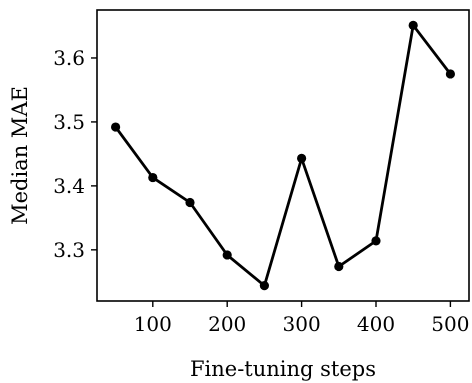 This screenshot has height=383, width=472. Describe the element at coordinates (227, 324) in the screenshot. I see `x-tick-label: 200` at that location.